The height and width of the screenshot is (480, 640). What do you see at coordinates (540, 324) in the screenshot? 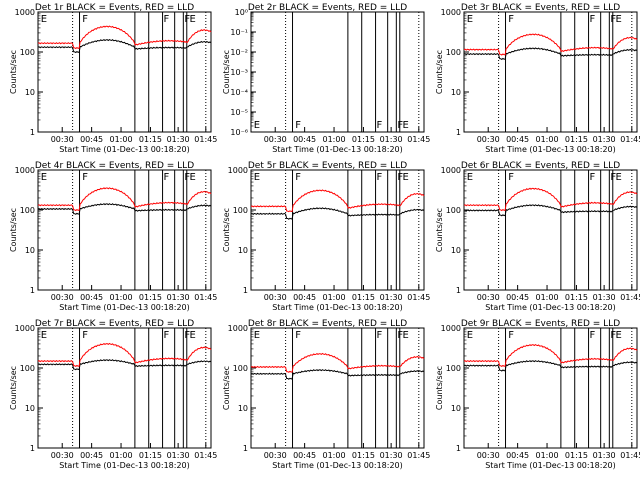
I see `panel-title: Det 9r BLACK = Events, RED = LLD` at bounding box center [540, 324].